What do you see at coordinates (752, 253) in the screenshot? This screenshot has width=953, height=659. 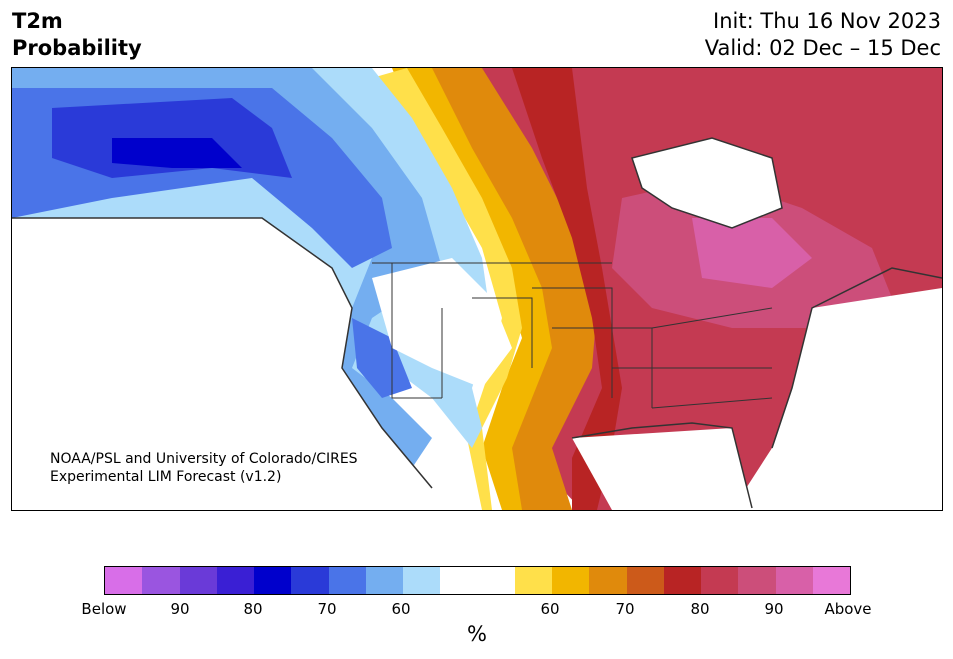 I see `above-95-region` at bounding box center [752, 253].